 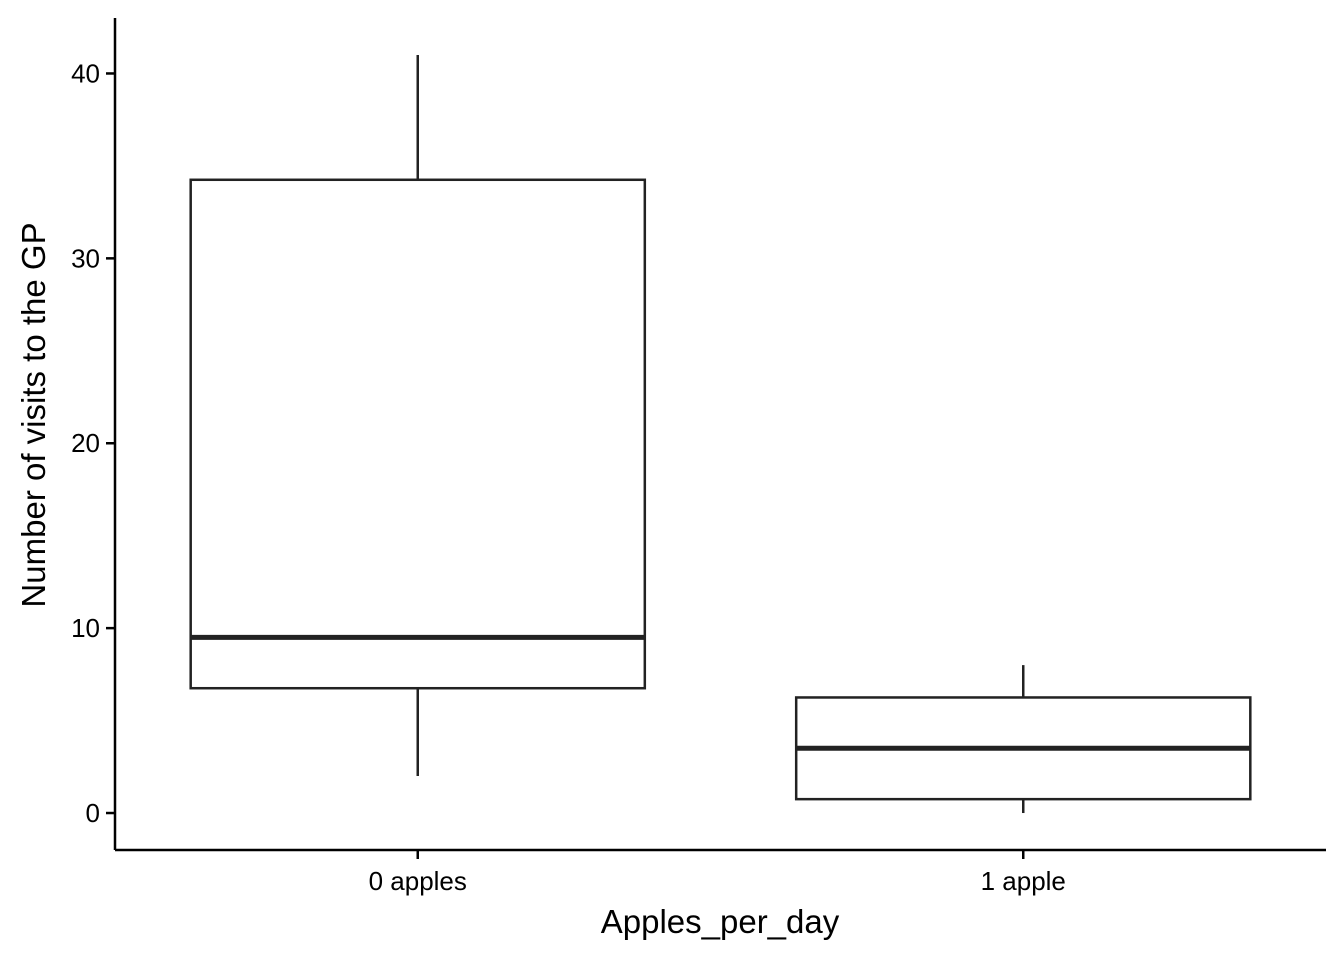 What do you see at coordinates (85, 628) in the screenshot?
I see `y-tick-label: 10` at bounding box center [85, 628].